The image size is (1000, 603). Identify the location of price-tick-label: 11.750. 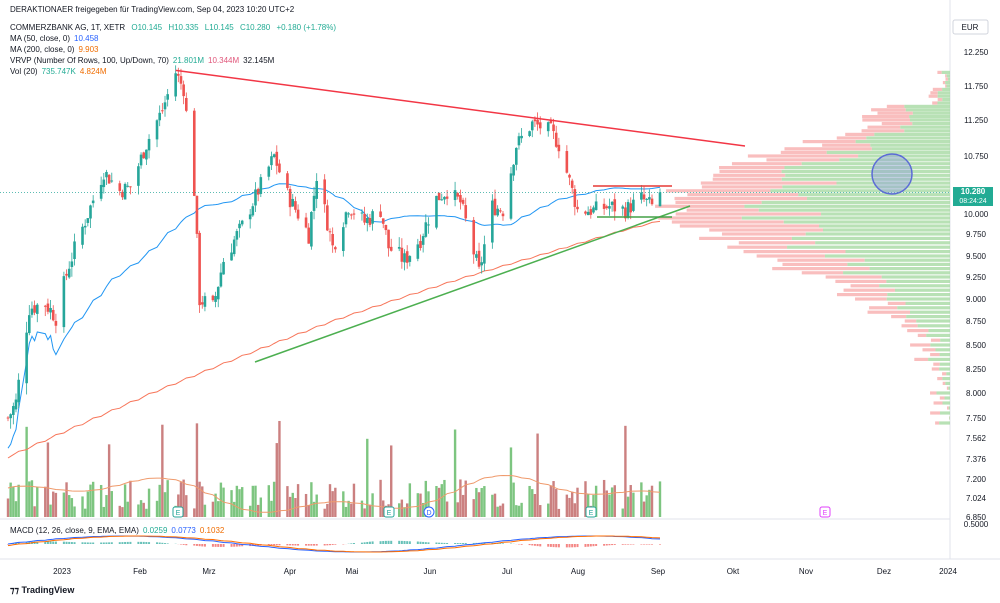
(976, 86).